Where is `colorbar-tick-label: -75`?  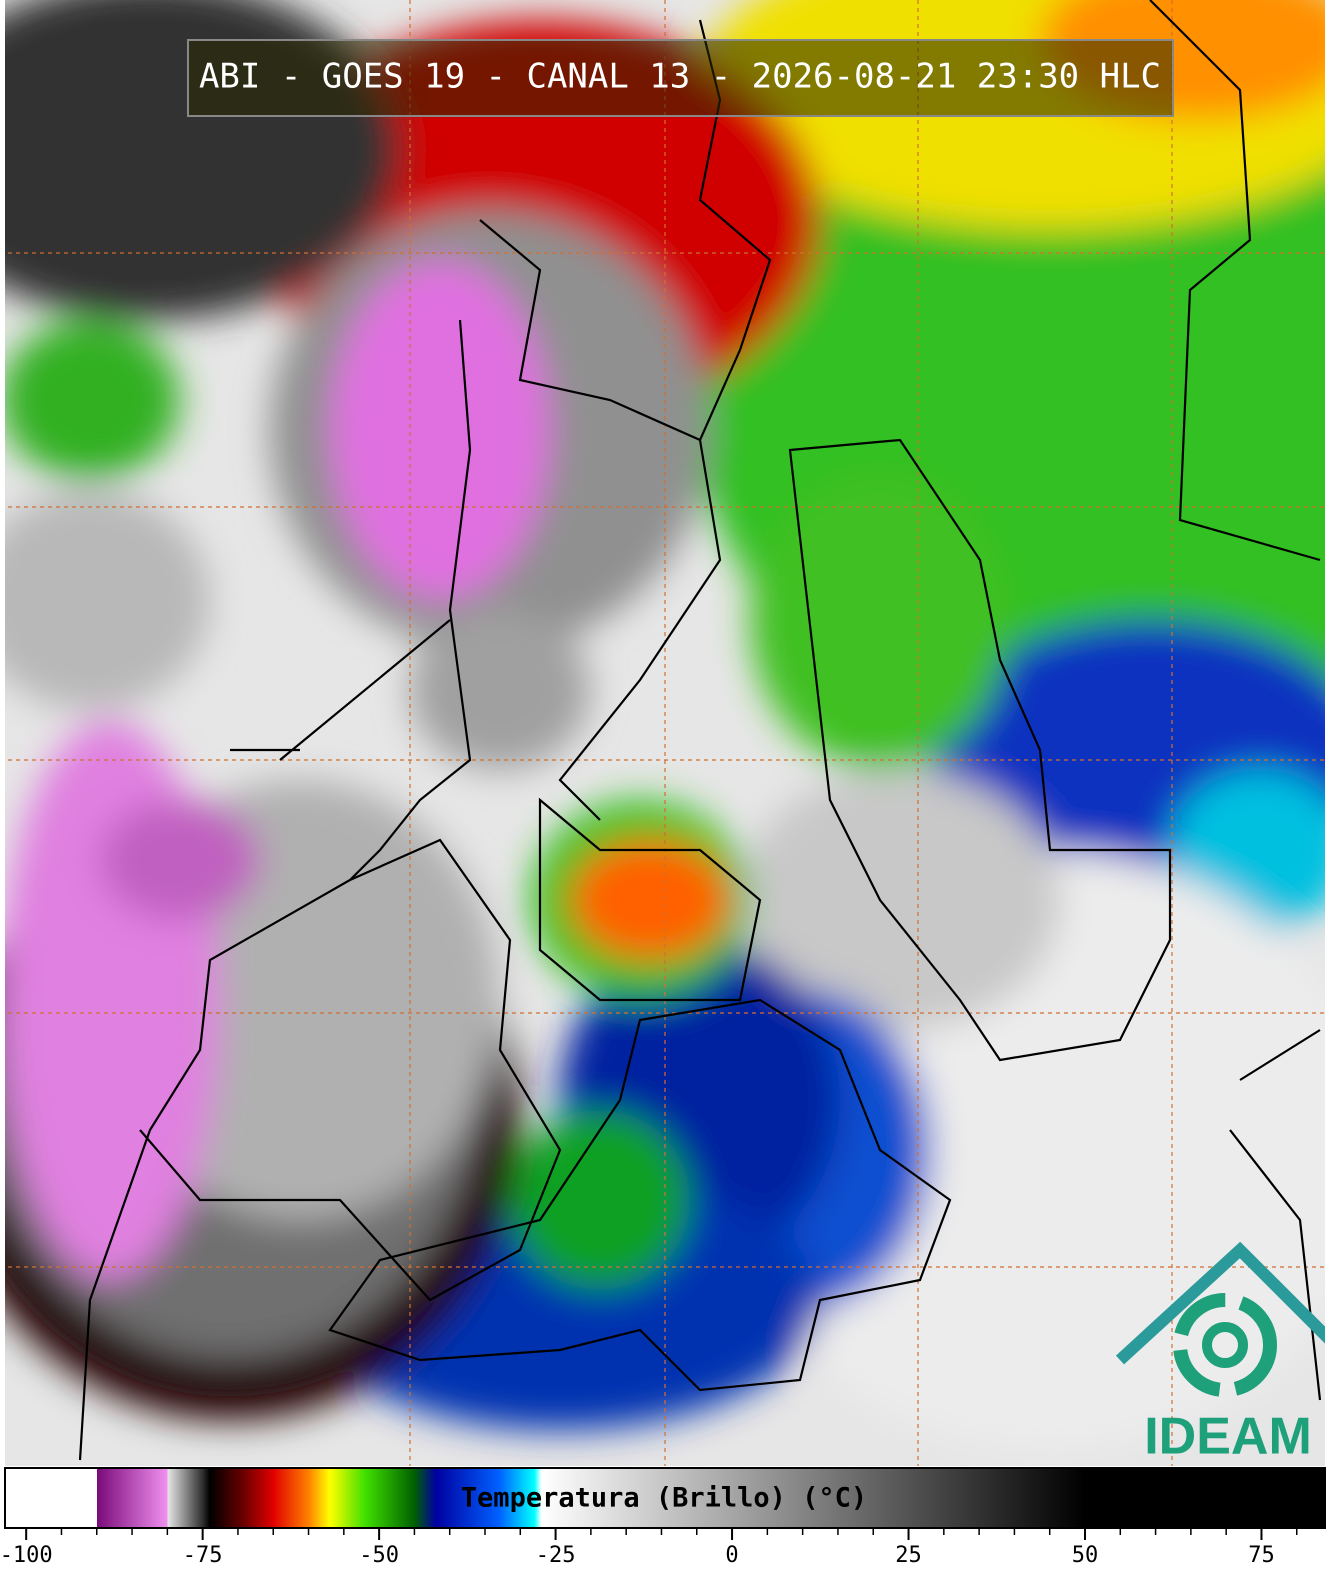
colorbar-tick-label: -75 is located at coordinates (203, 1555).